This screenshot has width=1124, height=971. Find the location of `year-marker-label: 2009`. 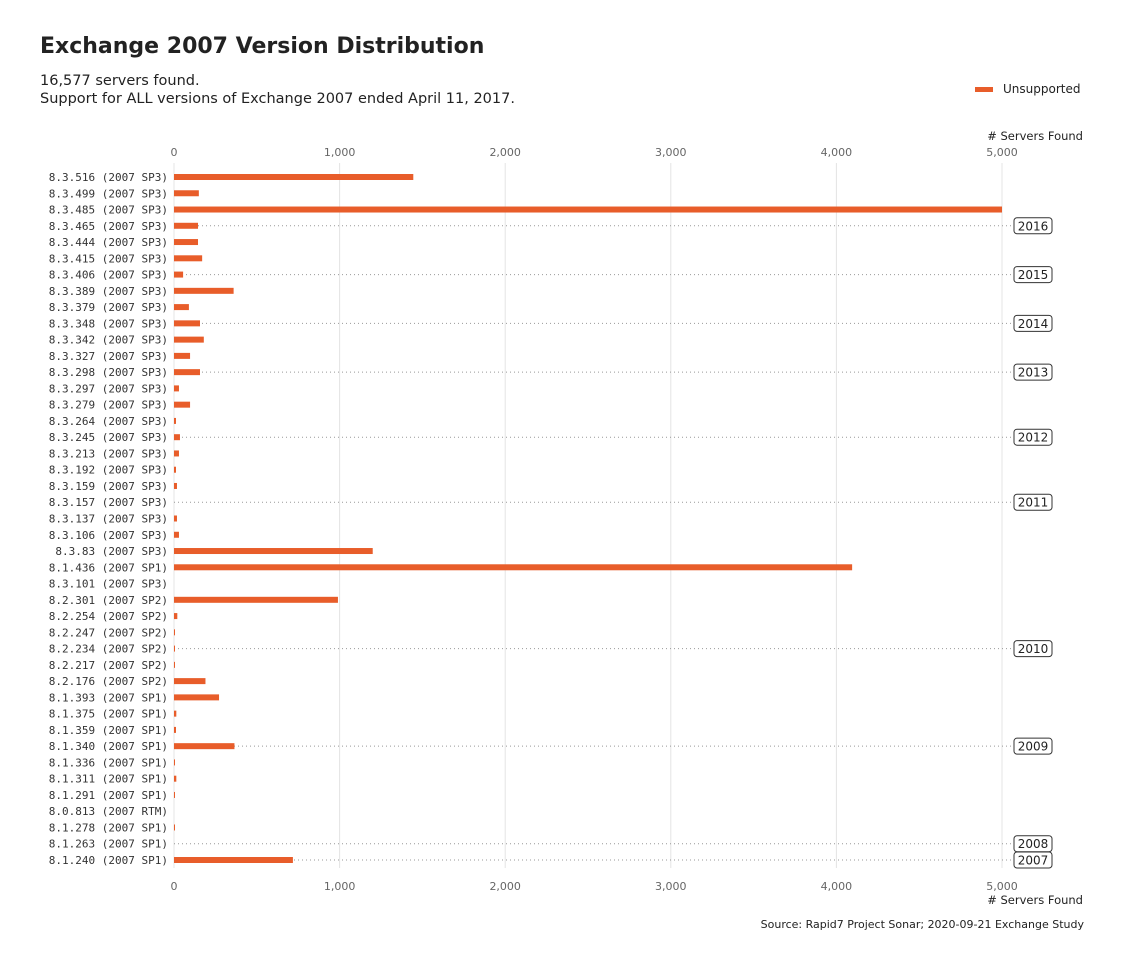

year-marker-label: 2009 is located at coordinates (1033, 747).